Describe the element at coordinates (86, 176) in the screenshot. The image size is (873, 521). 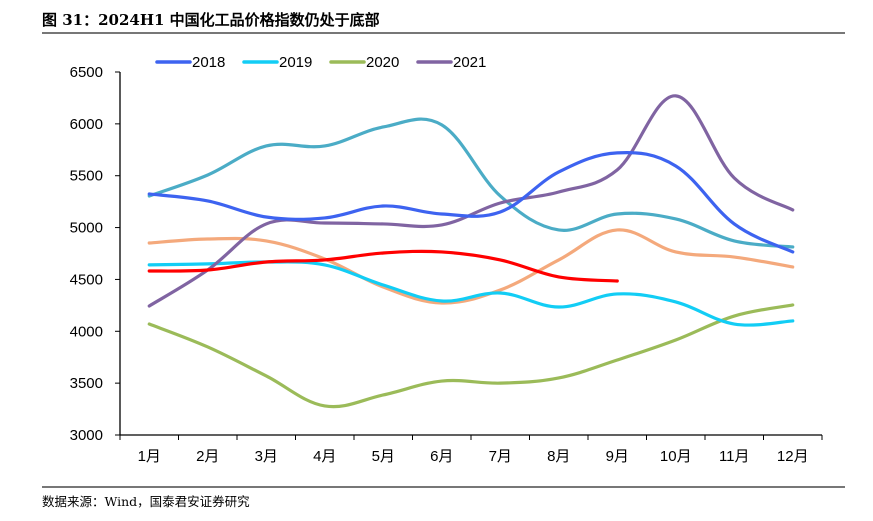
I see `y-tick-label: 5500` at that location.